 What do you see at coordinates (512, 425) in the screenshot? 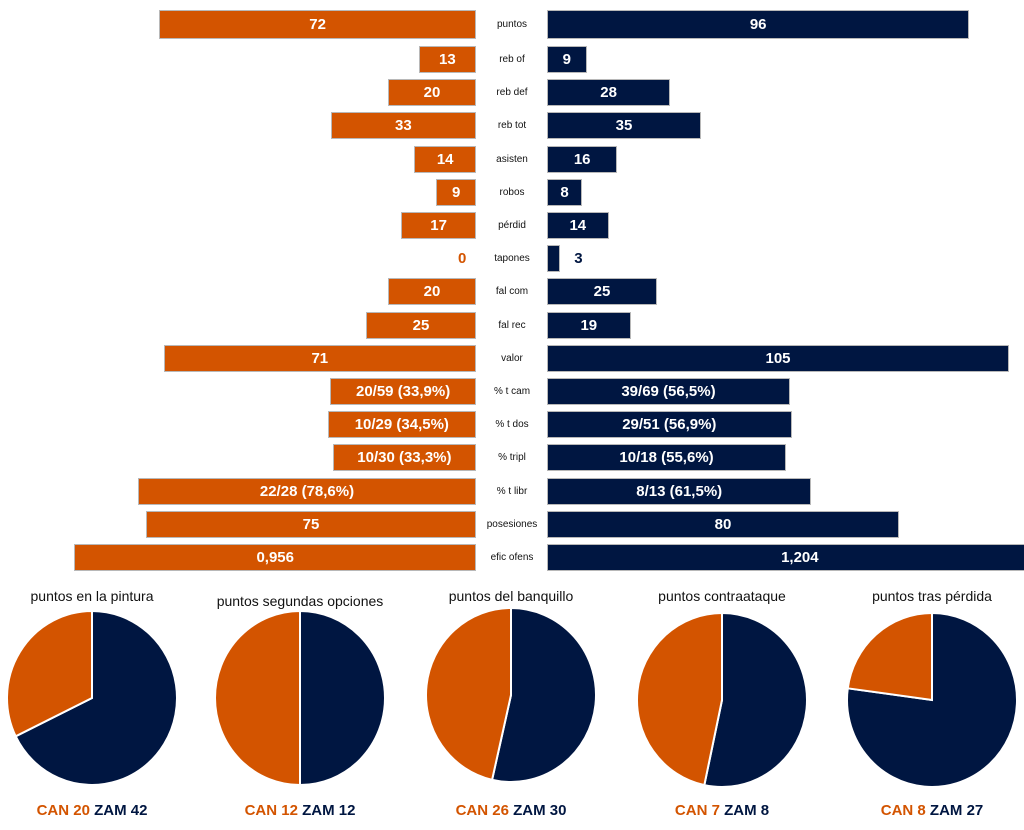
I see `category-label: % t dos` at bounding box center [512, 425].